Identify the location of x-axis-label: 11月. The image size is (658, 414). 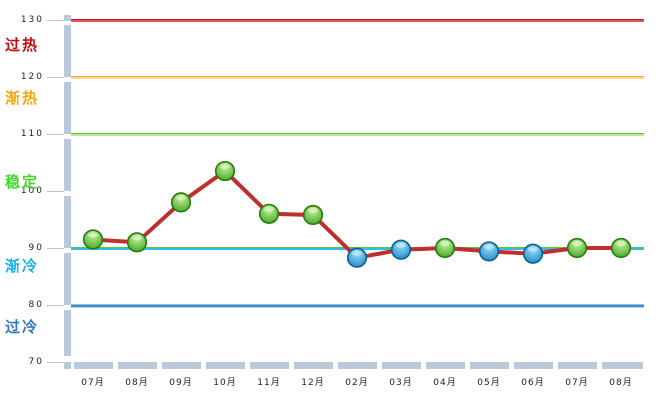
(269, 383).